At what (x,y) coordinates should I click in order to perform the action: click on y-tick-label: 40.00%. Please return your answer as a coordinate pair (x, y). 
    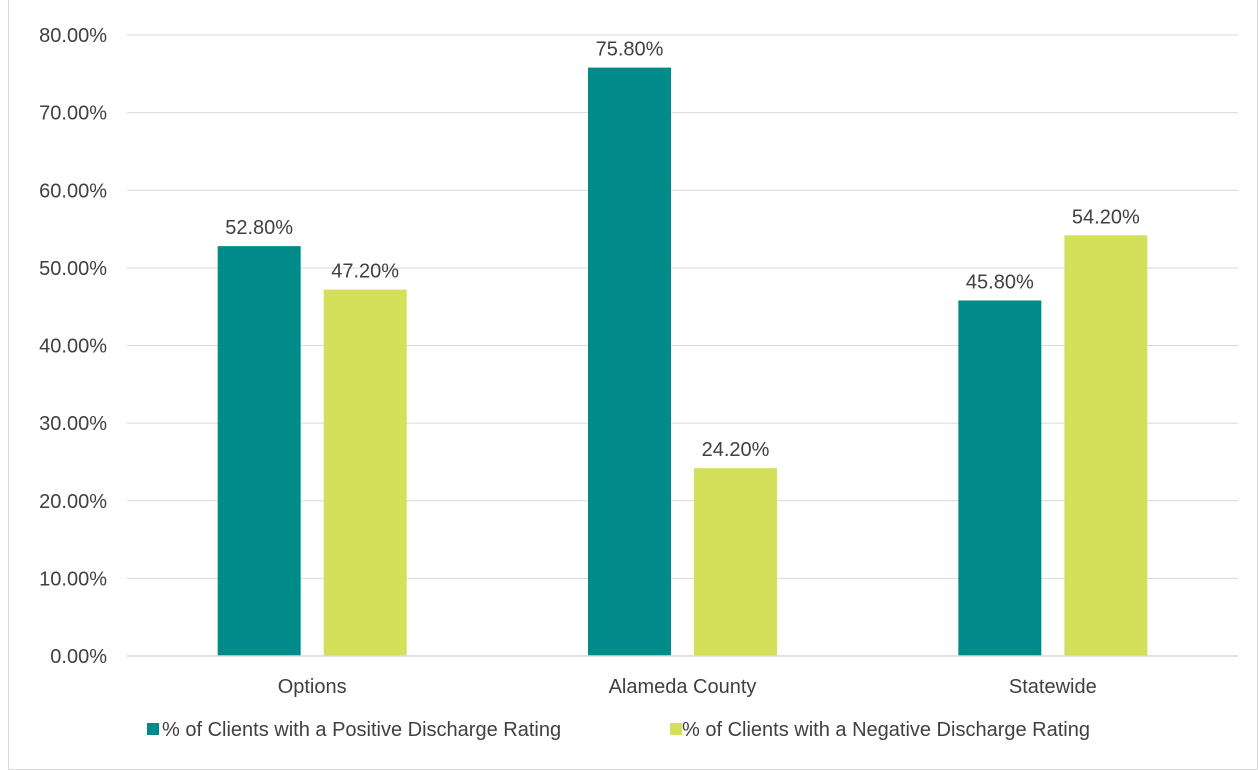
    Looking at the image, I should click on (73, 347).